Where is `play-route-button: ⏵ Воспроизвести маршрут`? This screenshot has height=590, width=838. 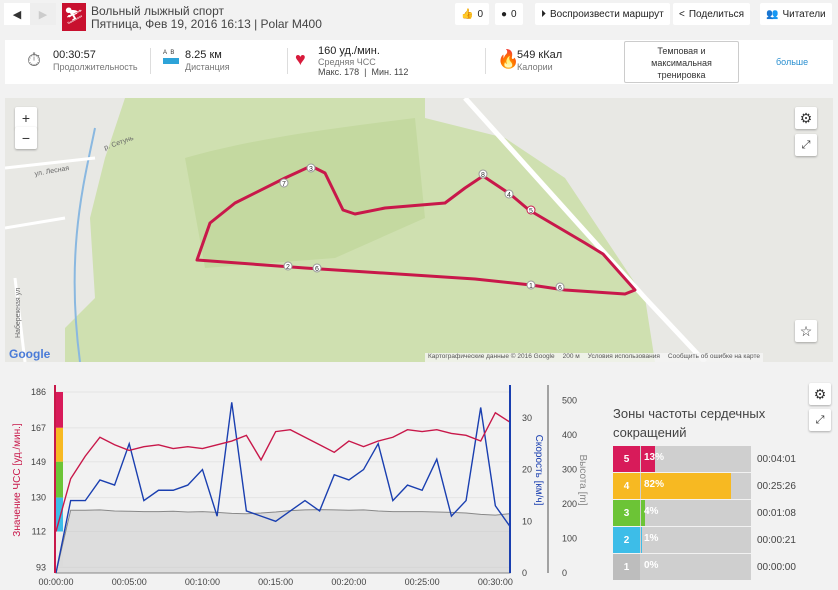
play-route-button: ⏵ Воспроизвести маршрут is located at coordinates (602, 14).